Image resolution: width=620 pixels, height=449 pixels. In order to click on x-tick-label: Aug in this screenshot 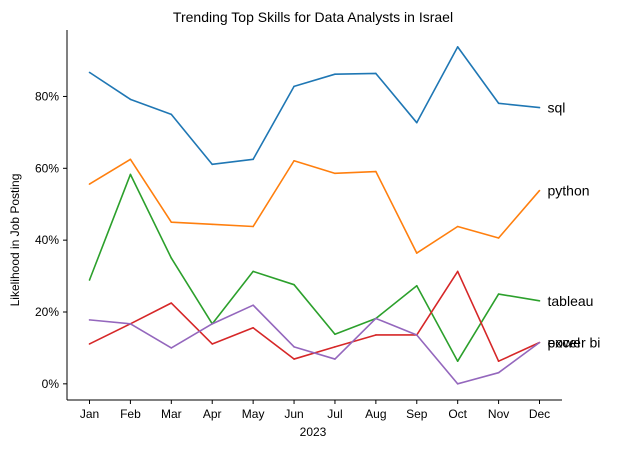, I will do `click(375, 414)`.